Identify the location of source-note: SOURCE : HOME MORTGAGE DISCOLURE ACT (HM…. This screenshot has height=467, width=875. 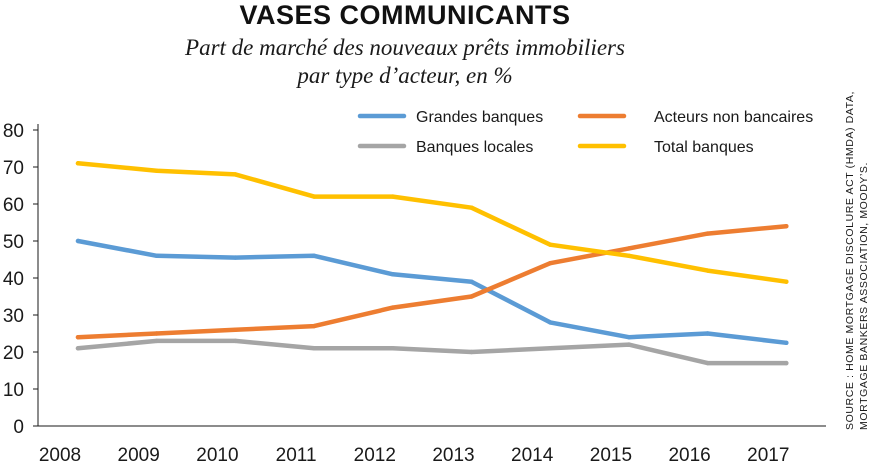
(856, 224).